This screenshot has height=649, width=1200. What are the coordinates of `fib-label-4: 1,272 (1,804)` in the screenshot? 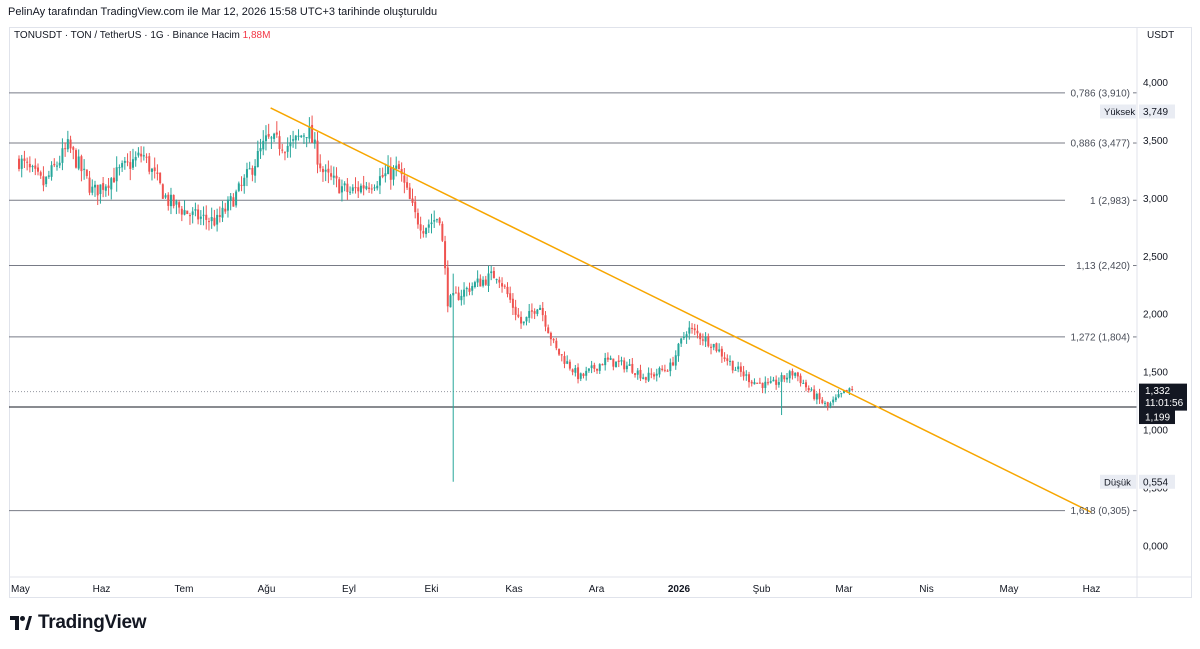 It's located at (1101, 337).